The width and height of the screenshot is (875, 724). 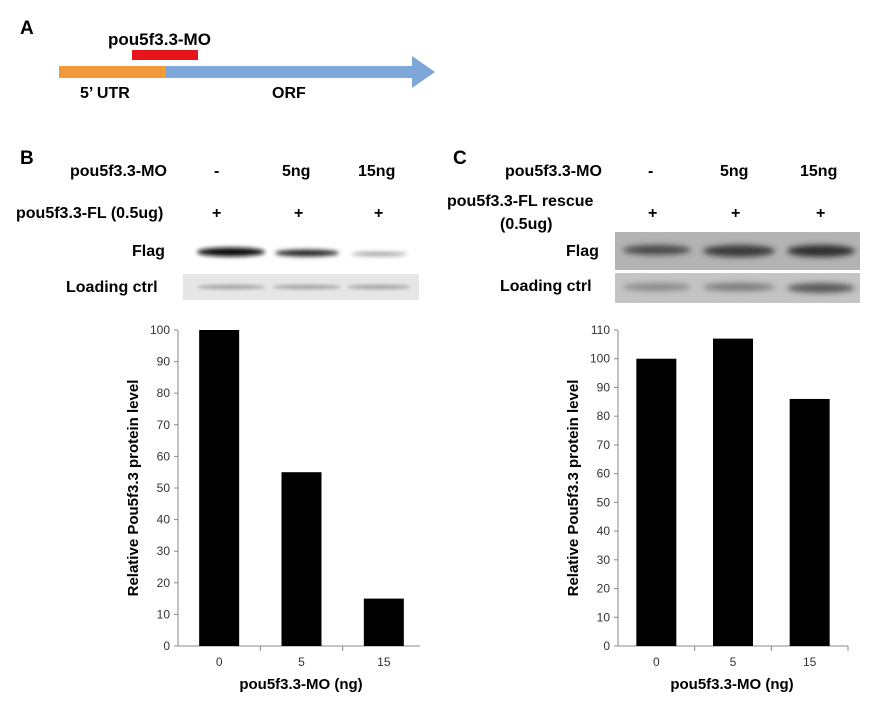 What do you see at coordinates (164, 425) in the screenshot?
I see `chart-b-y-tick-label: 70` at bounding box center [164, 425].